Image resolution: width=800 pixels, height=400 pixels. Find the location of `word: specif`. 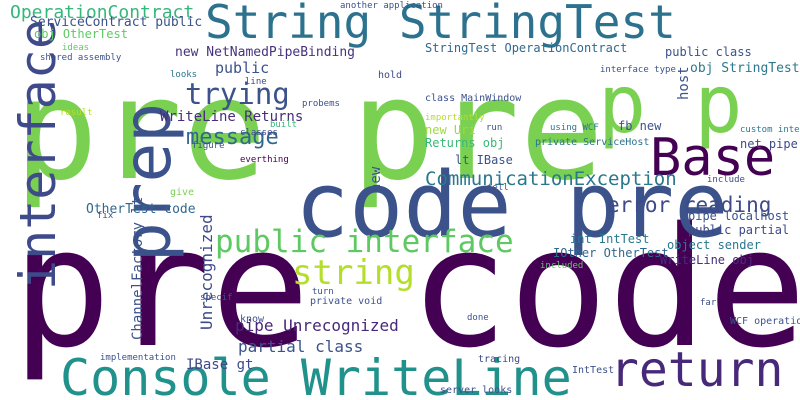

word: specif is located at coordinates (216, 298).